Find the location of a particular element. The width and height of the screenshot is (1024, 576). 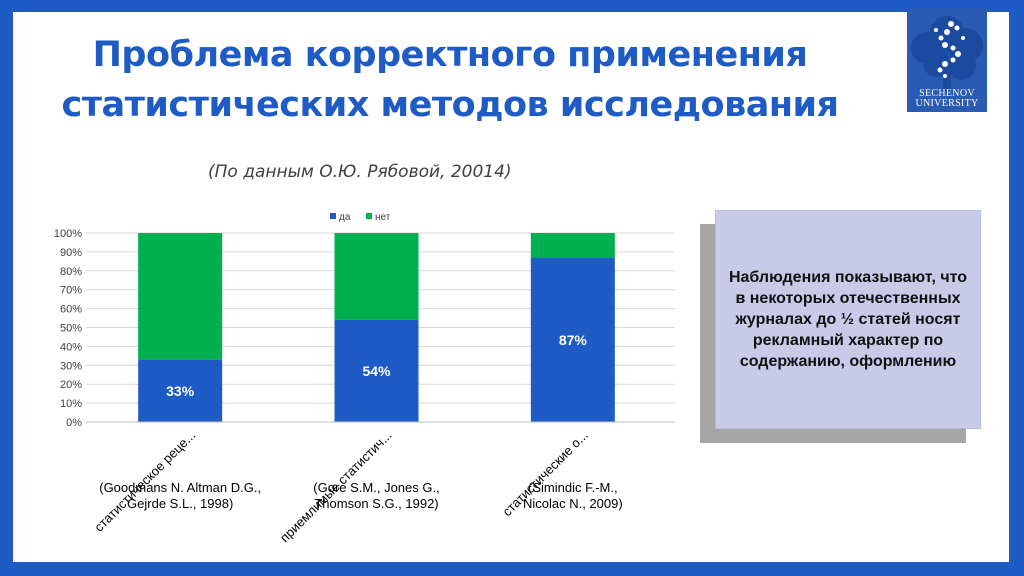

chart-subtitle: (По данным О.Ю. Рябовой, 20014) is located at coordinates (360, 172).